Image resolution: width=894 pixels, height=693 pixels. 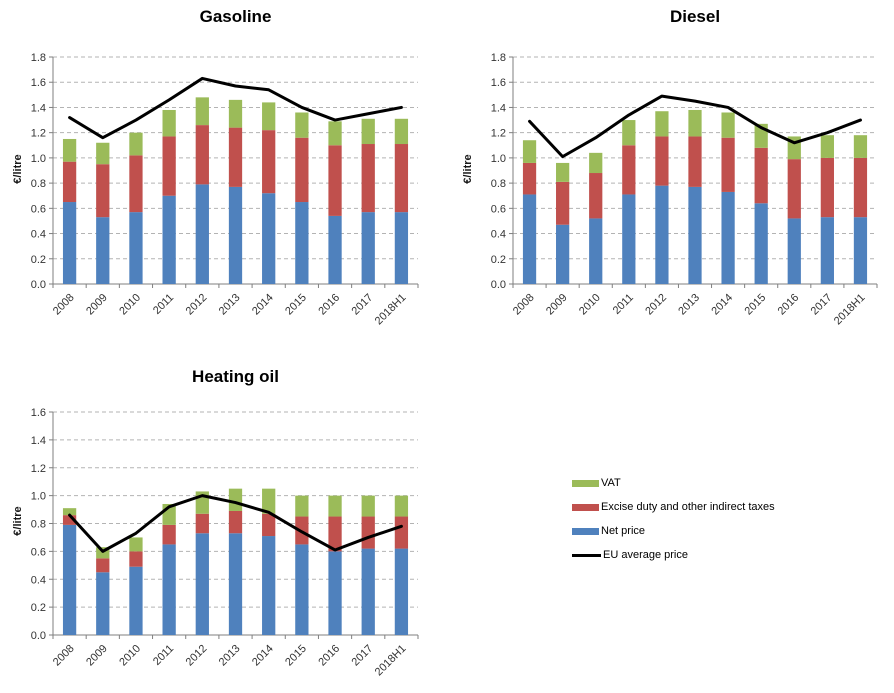 What do you see at coordinates (235, 16) in the screenshot?
I see `gasoline-chart-title: Gasoline` at bounding box center [235, 16].